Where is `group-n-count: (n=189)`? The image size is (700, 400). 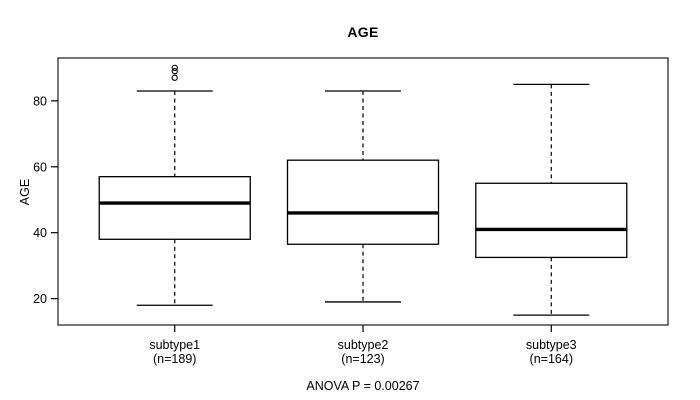
group-n-count: (n=189) is located at coordinates (175, 358).